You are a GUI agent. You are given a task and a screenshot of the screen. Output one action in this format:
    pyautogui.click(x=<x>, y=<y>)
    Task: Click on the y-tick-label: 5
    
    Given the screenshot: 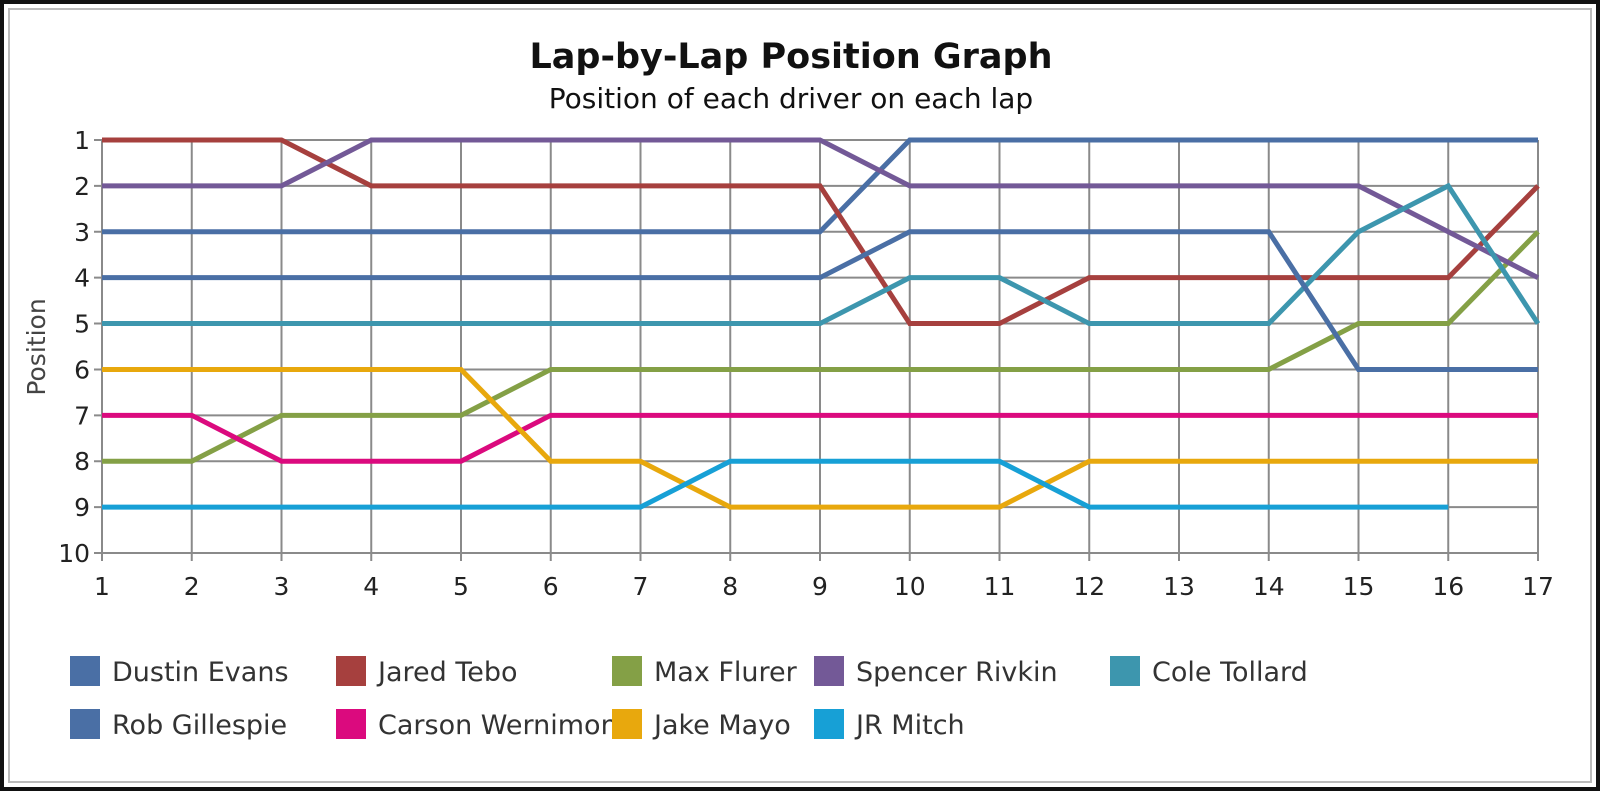 What is the action you would take?
    pyautogui.click(x=82, y=324)
    